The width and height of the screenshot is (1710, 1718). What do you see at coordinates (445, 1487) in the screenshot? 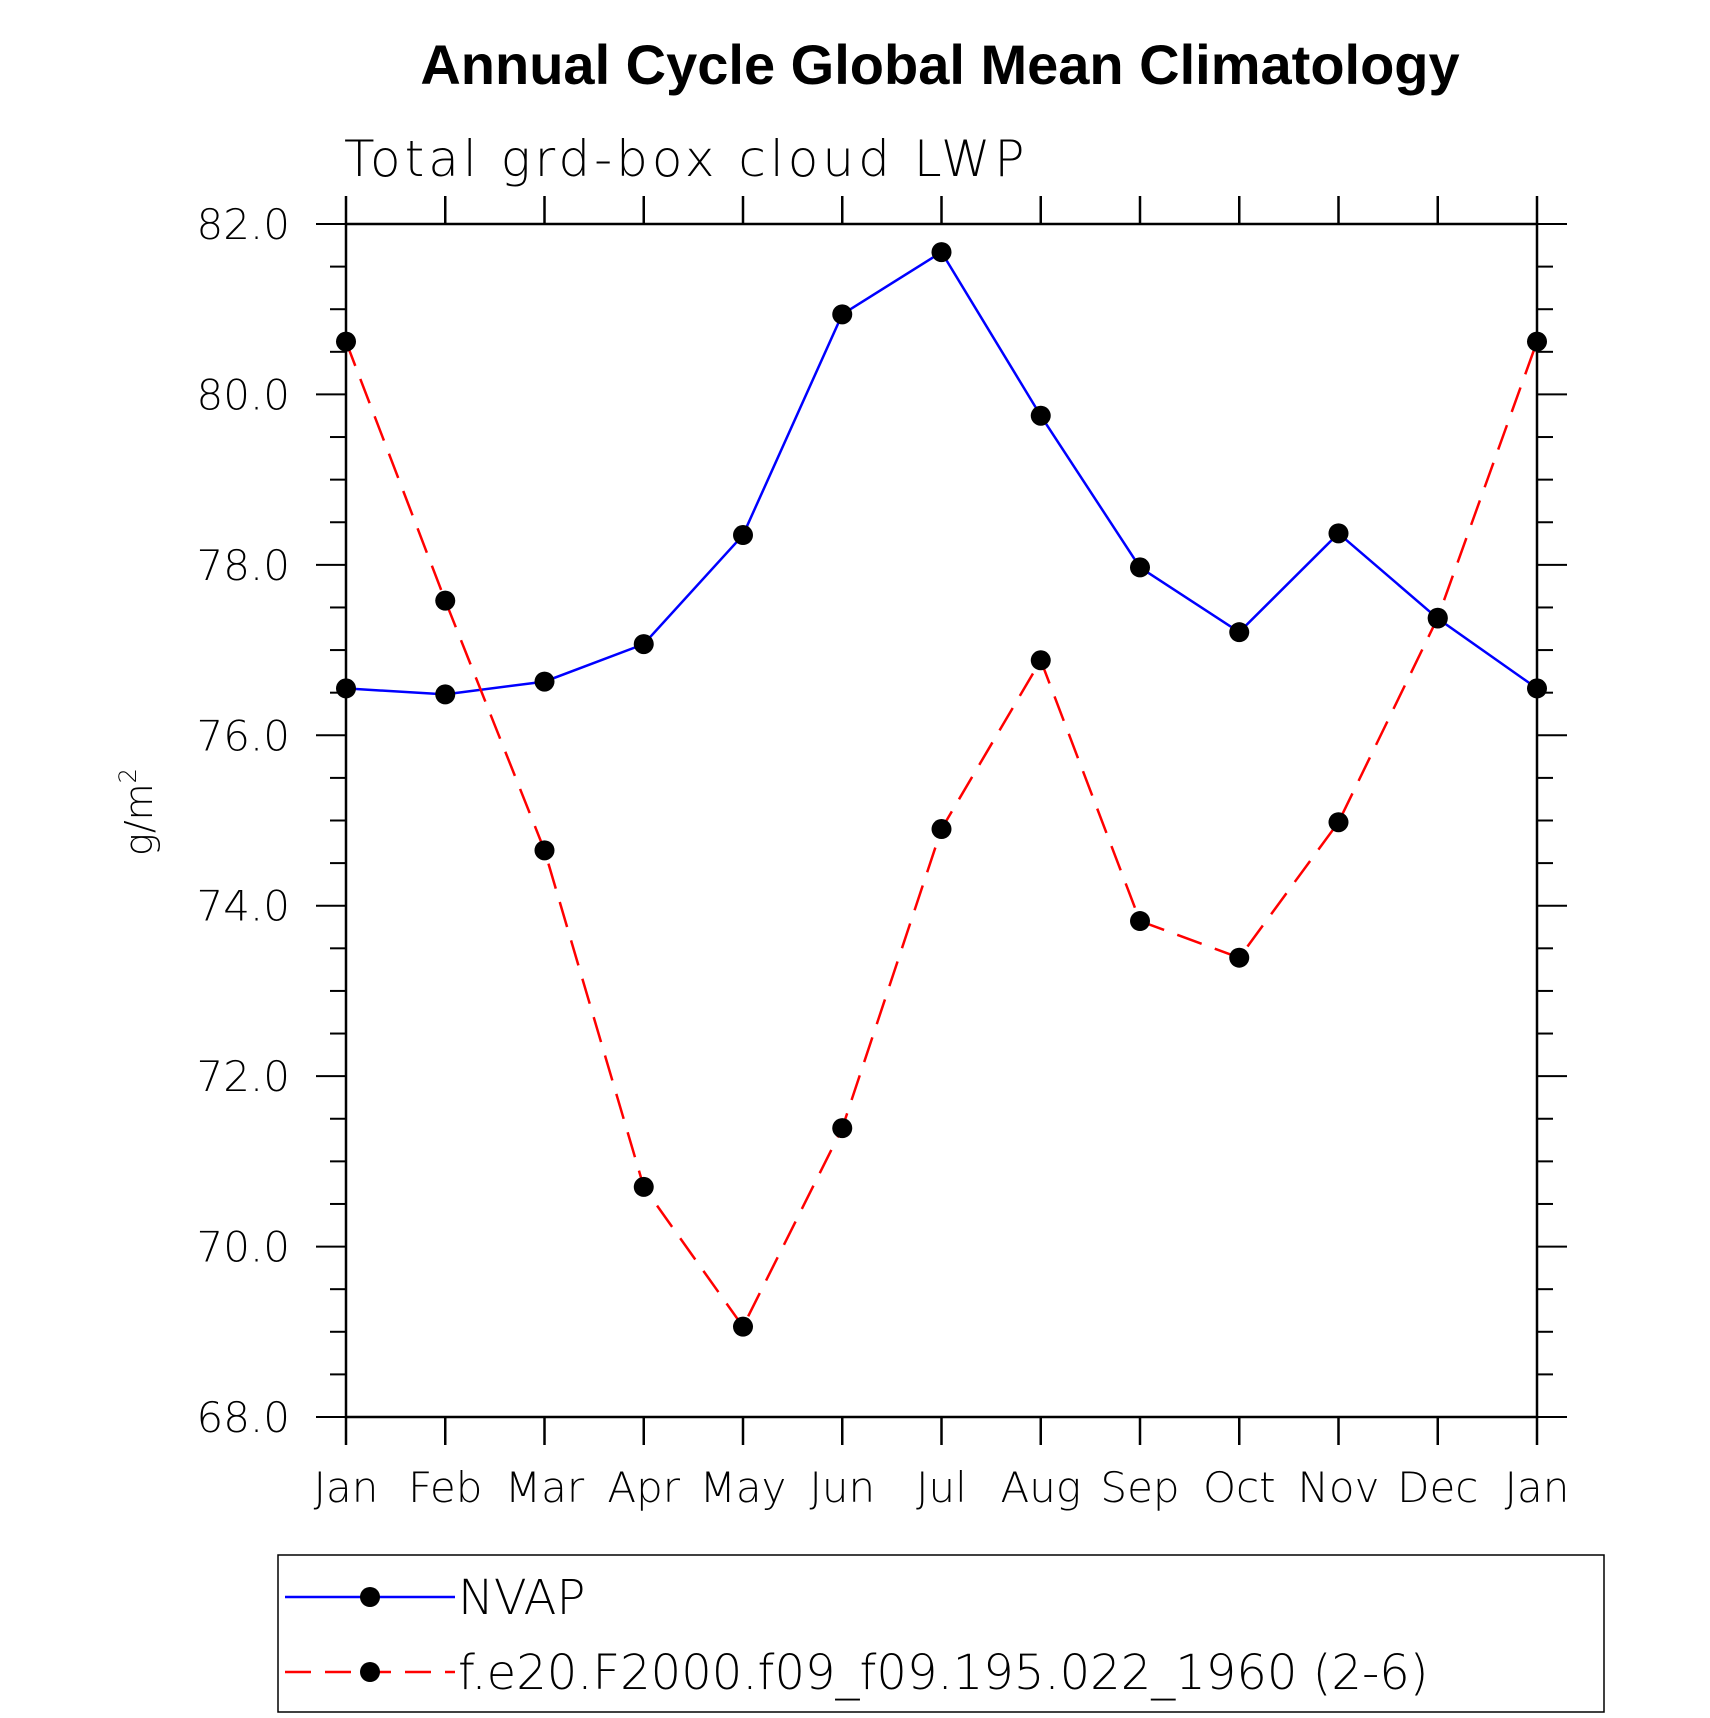
I see `x-tick-label: Feb` at bounding box center [445, 1487].